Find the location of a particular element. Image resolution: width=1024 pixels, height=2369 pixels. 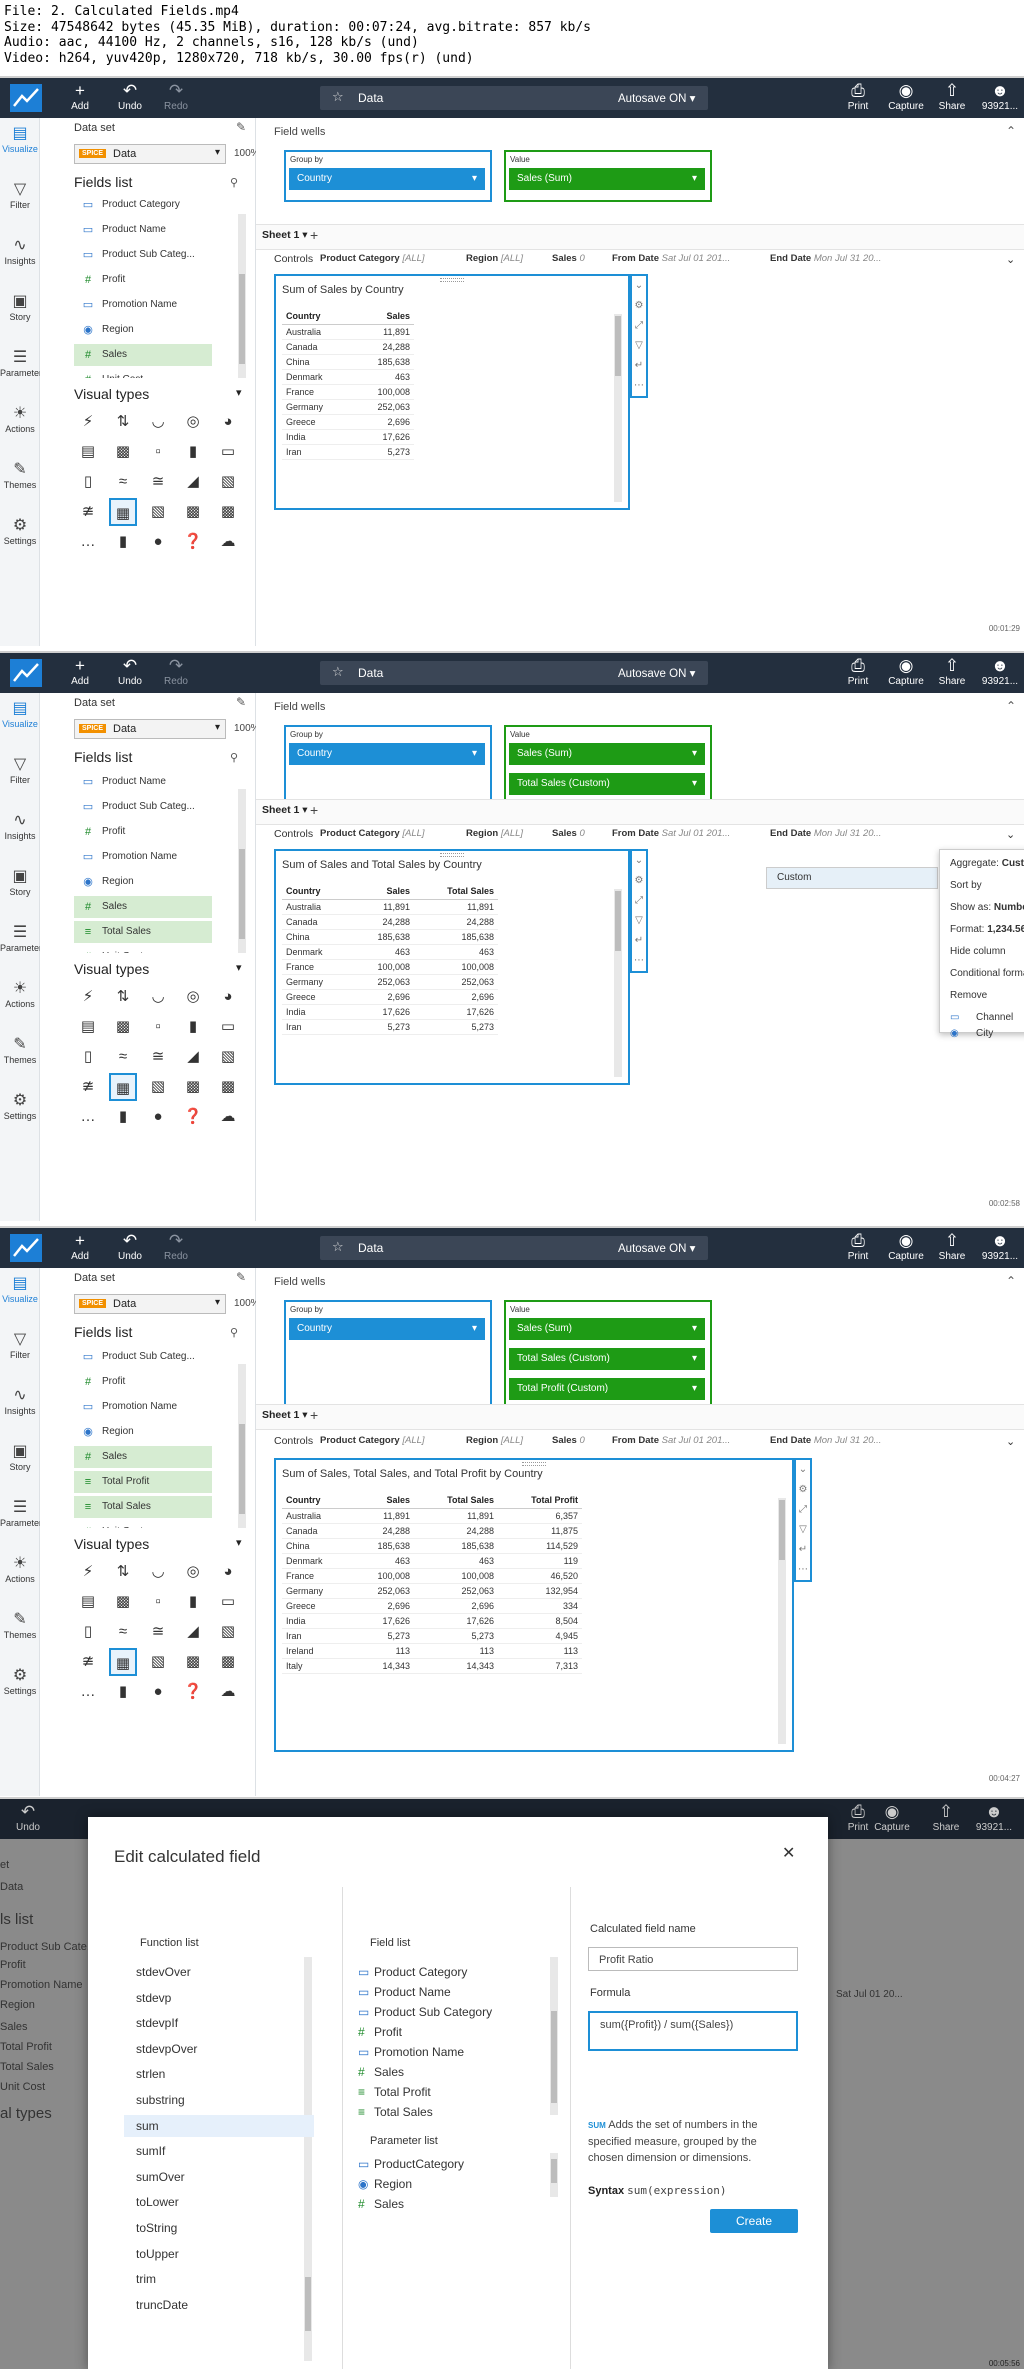

value-well: Value Sales (Sum) ▾ Total Sales (Custom) ▾ is located at coordinates (608, 766).